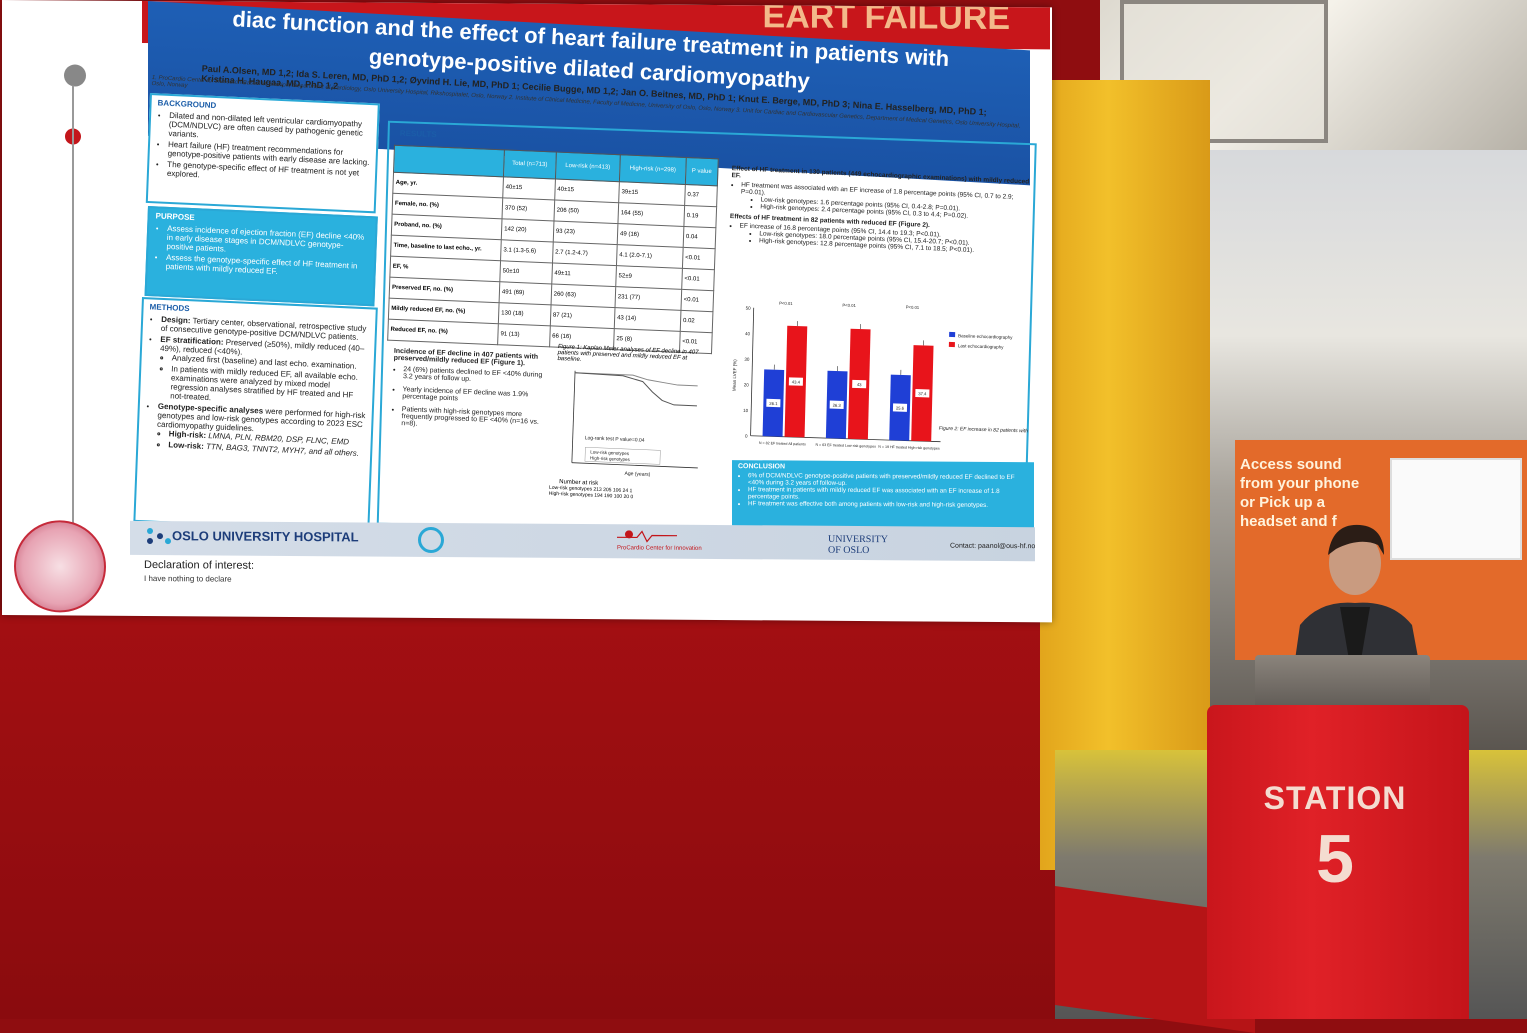 This screenshot has width=1527, height=1033. What do you see at coordinates (796, 381) in the screenshot?
I see `bar-value-label: 43.4` at bounding box center [796, 381].